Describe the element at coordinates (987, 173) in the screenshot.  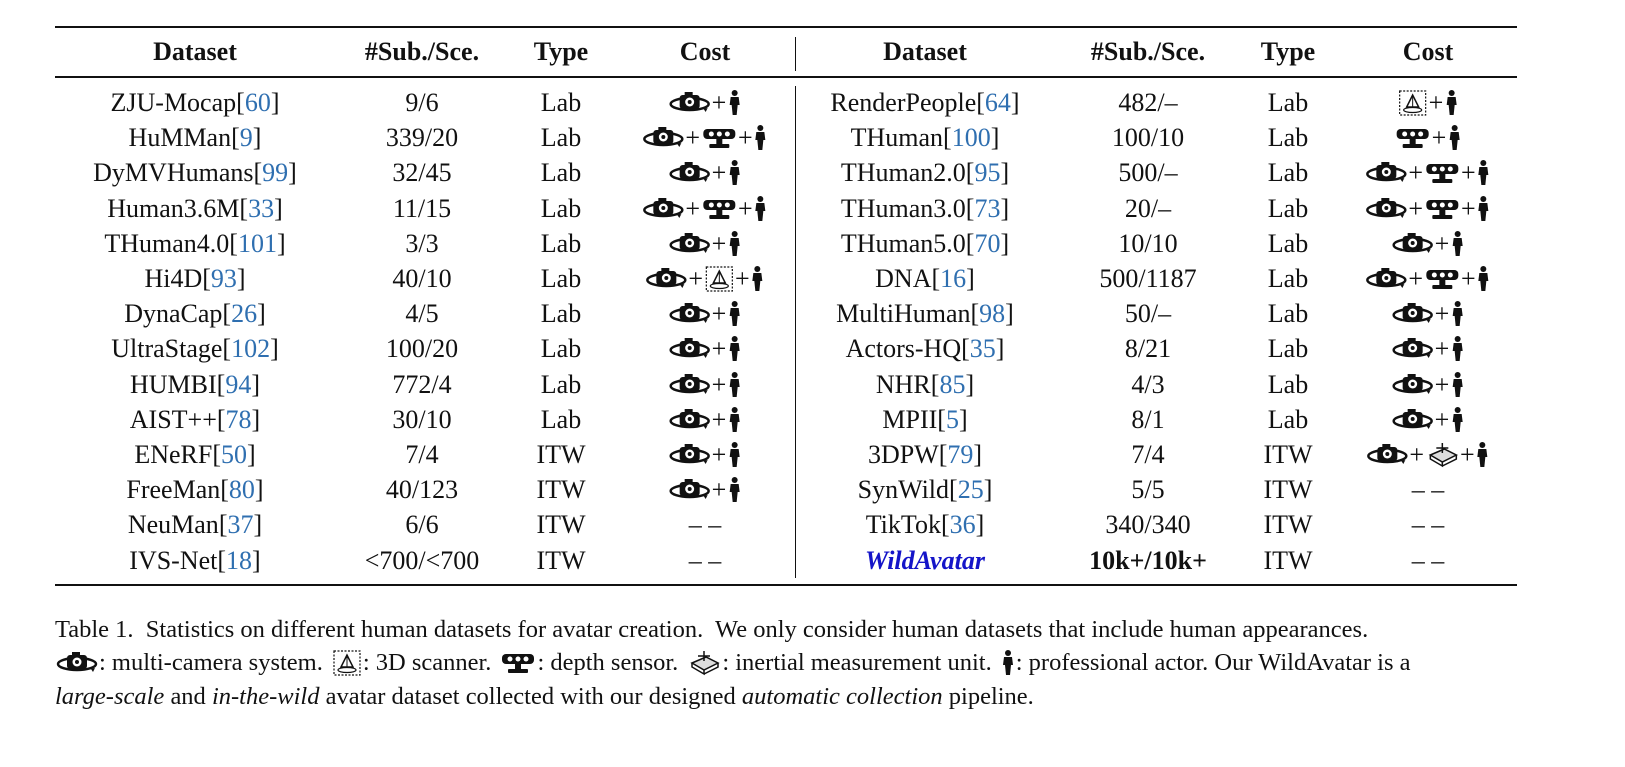
I see `citation: 95` at that location.